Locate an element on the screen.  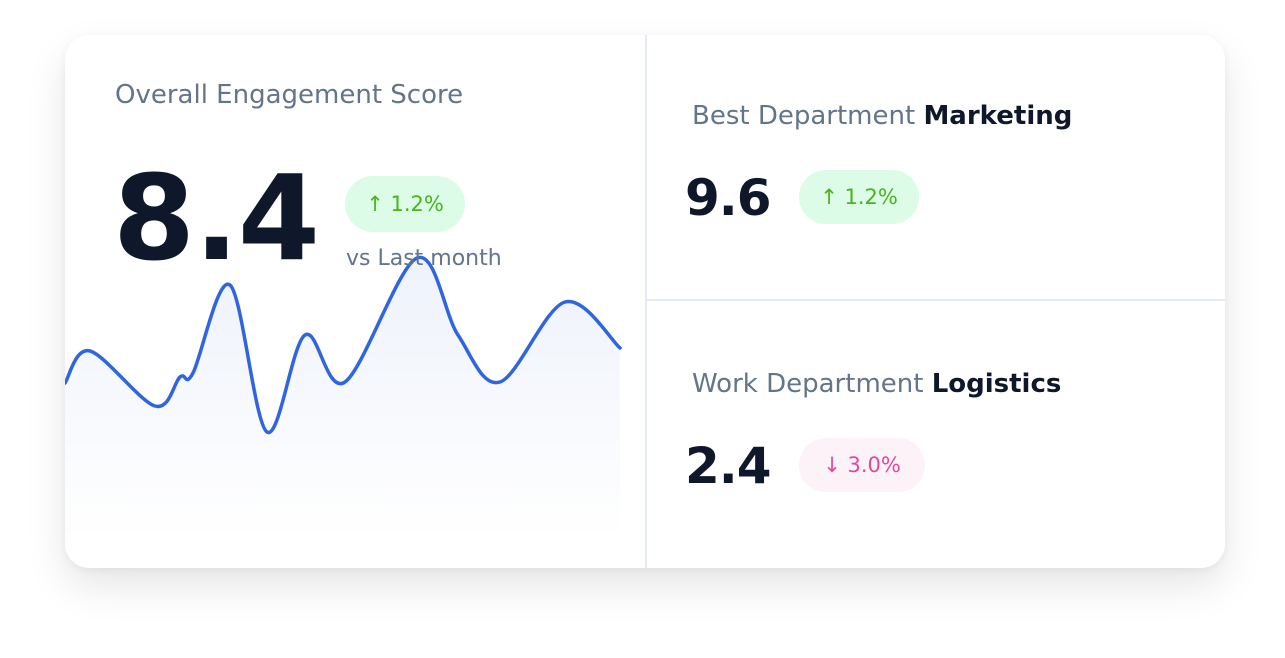
department: Marketing is located at coordinates (998, 116).